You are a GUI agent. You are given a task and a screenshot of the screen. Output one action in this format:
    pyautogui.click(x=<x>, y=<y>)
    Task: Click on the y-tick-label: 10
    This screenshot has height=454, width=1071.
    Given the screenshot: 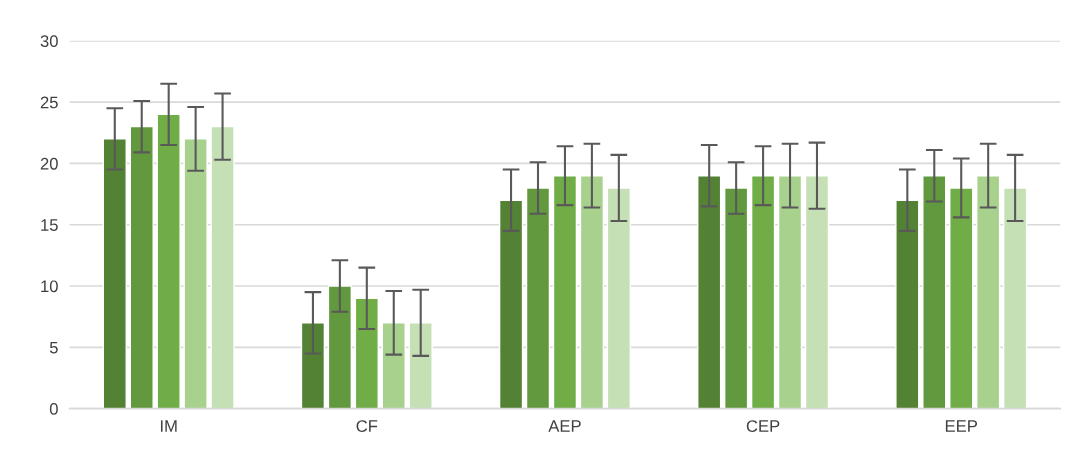 What is the action you would take?
    pyautogui.click(x=49, y=286)
    